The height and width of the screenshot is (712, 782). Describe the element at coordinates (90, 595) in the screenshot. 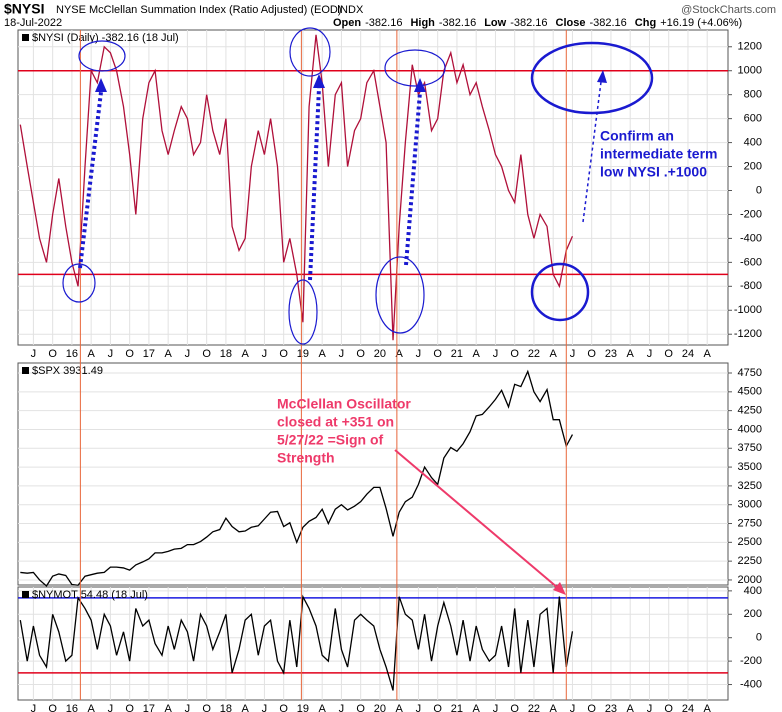

I see `panel-label: $NYMOT 54.48 (18 Jul)` at that location.